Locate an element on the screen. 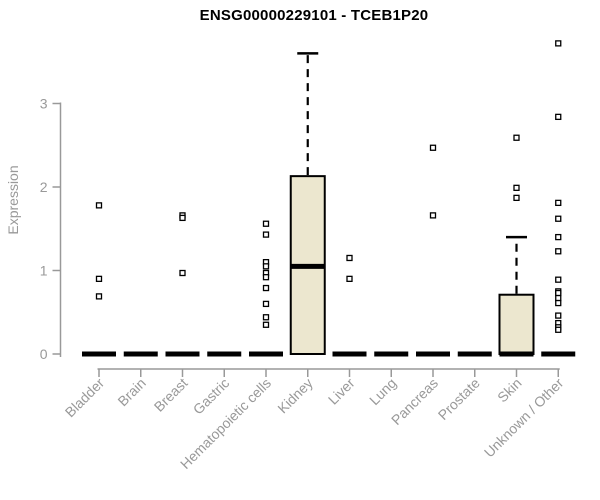  y-tick-label: 3 is located at coordinates (44, 104).